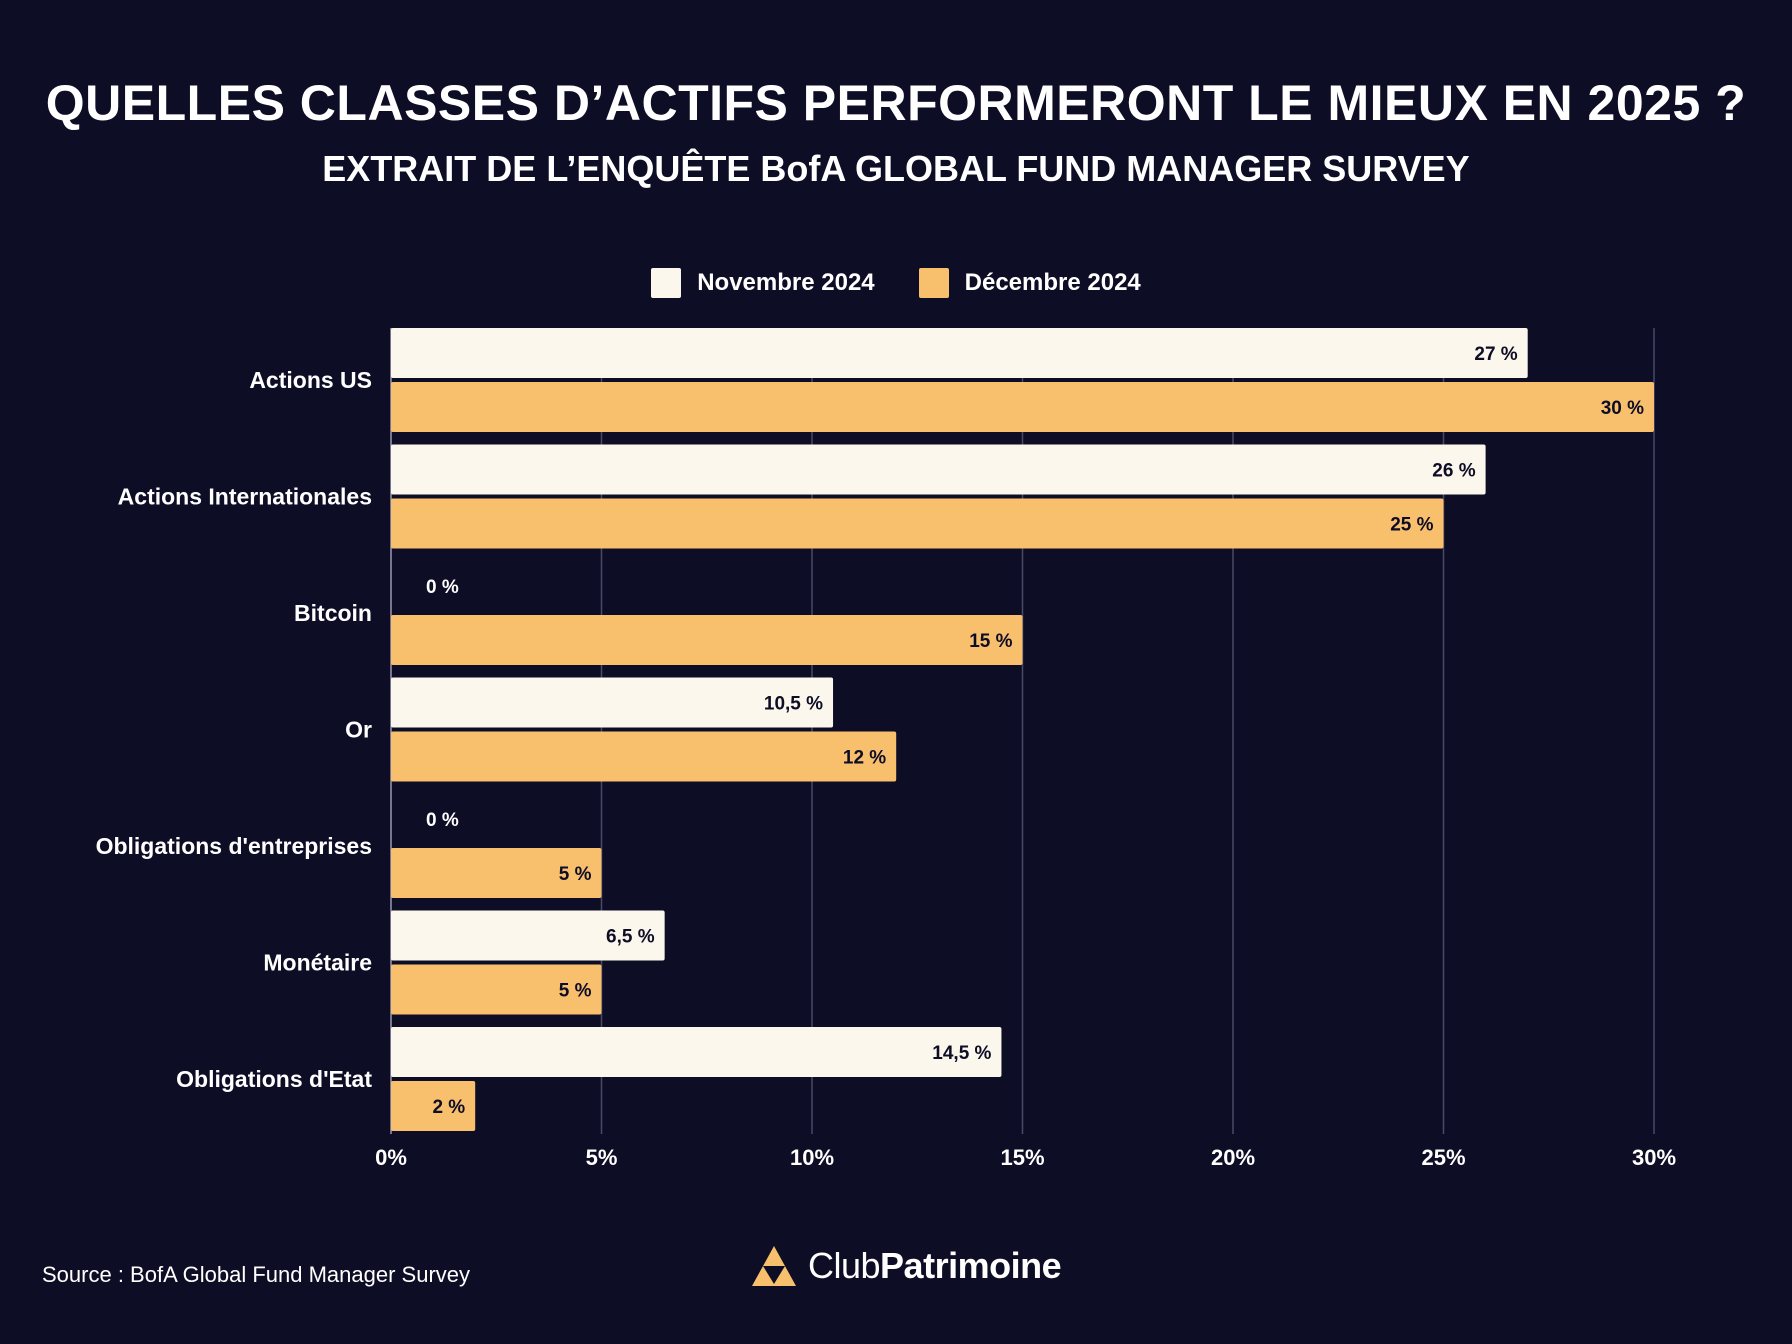 This screenshot has width=1792, height=1344. I want to click on data-label: 25 %, so click(1411, 525).